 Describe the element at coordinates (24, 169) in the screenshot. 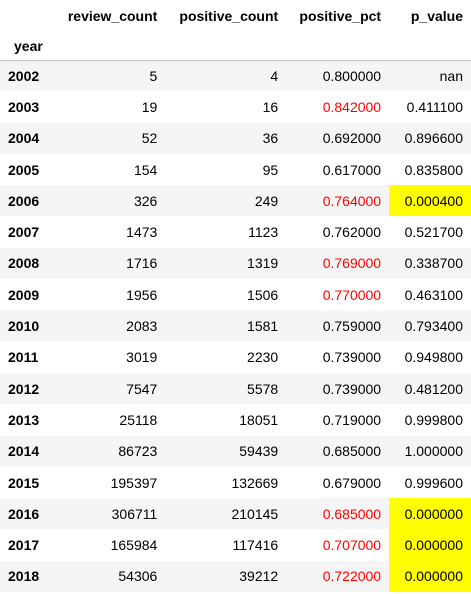

I see `row-index-year: 2005` at that location.